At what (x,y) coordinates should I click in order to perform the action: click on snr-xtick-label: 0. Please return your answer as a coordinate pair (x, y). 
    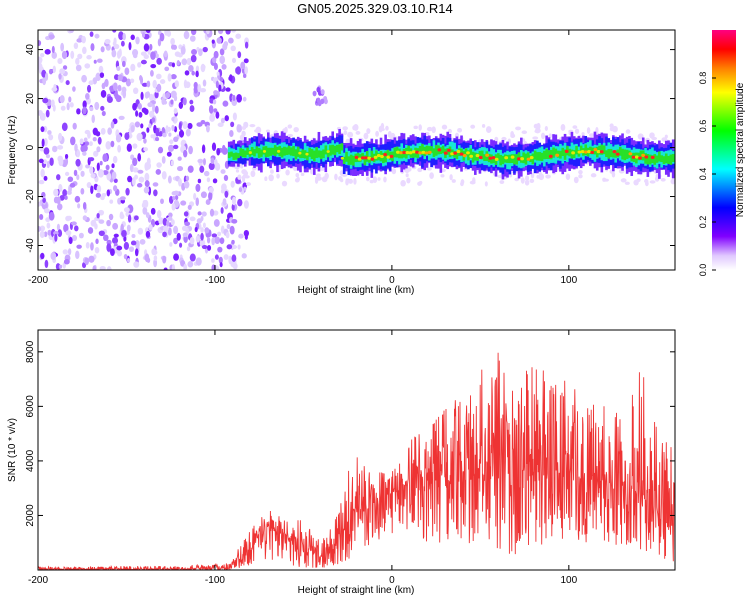
    Looking at the image, I should click on (392, 580).